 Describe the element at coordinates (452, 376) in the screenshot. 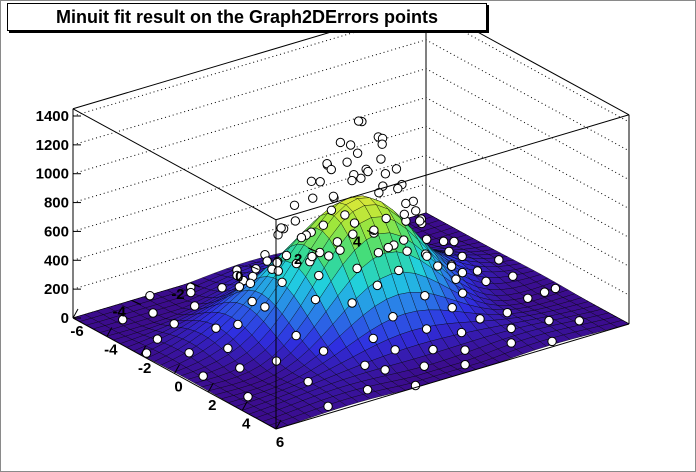

I see `bottom-right-edge` at that location.